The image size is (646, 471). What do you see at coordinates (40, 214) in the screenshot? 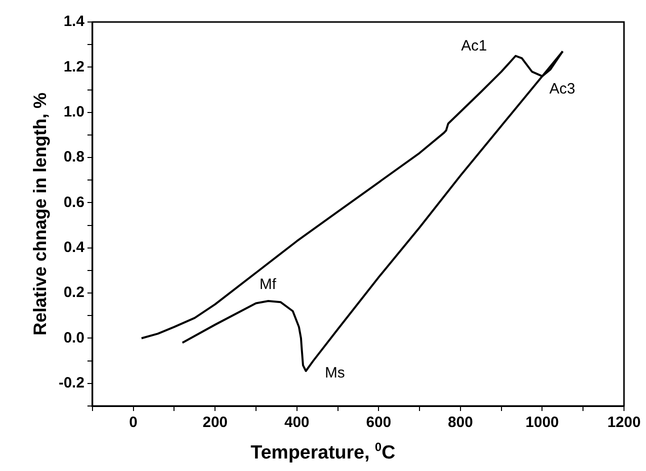
I see `y-axis-title: Relative chnage in length, %` at bounding box center [40, 214].